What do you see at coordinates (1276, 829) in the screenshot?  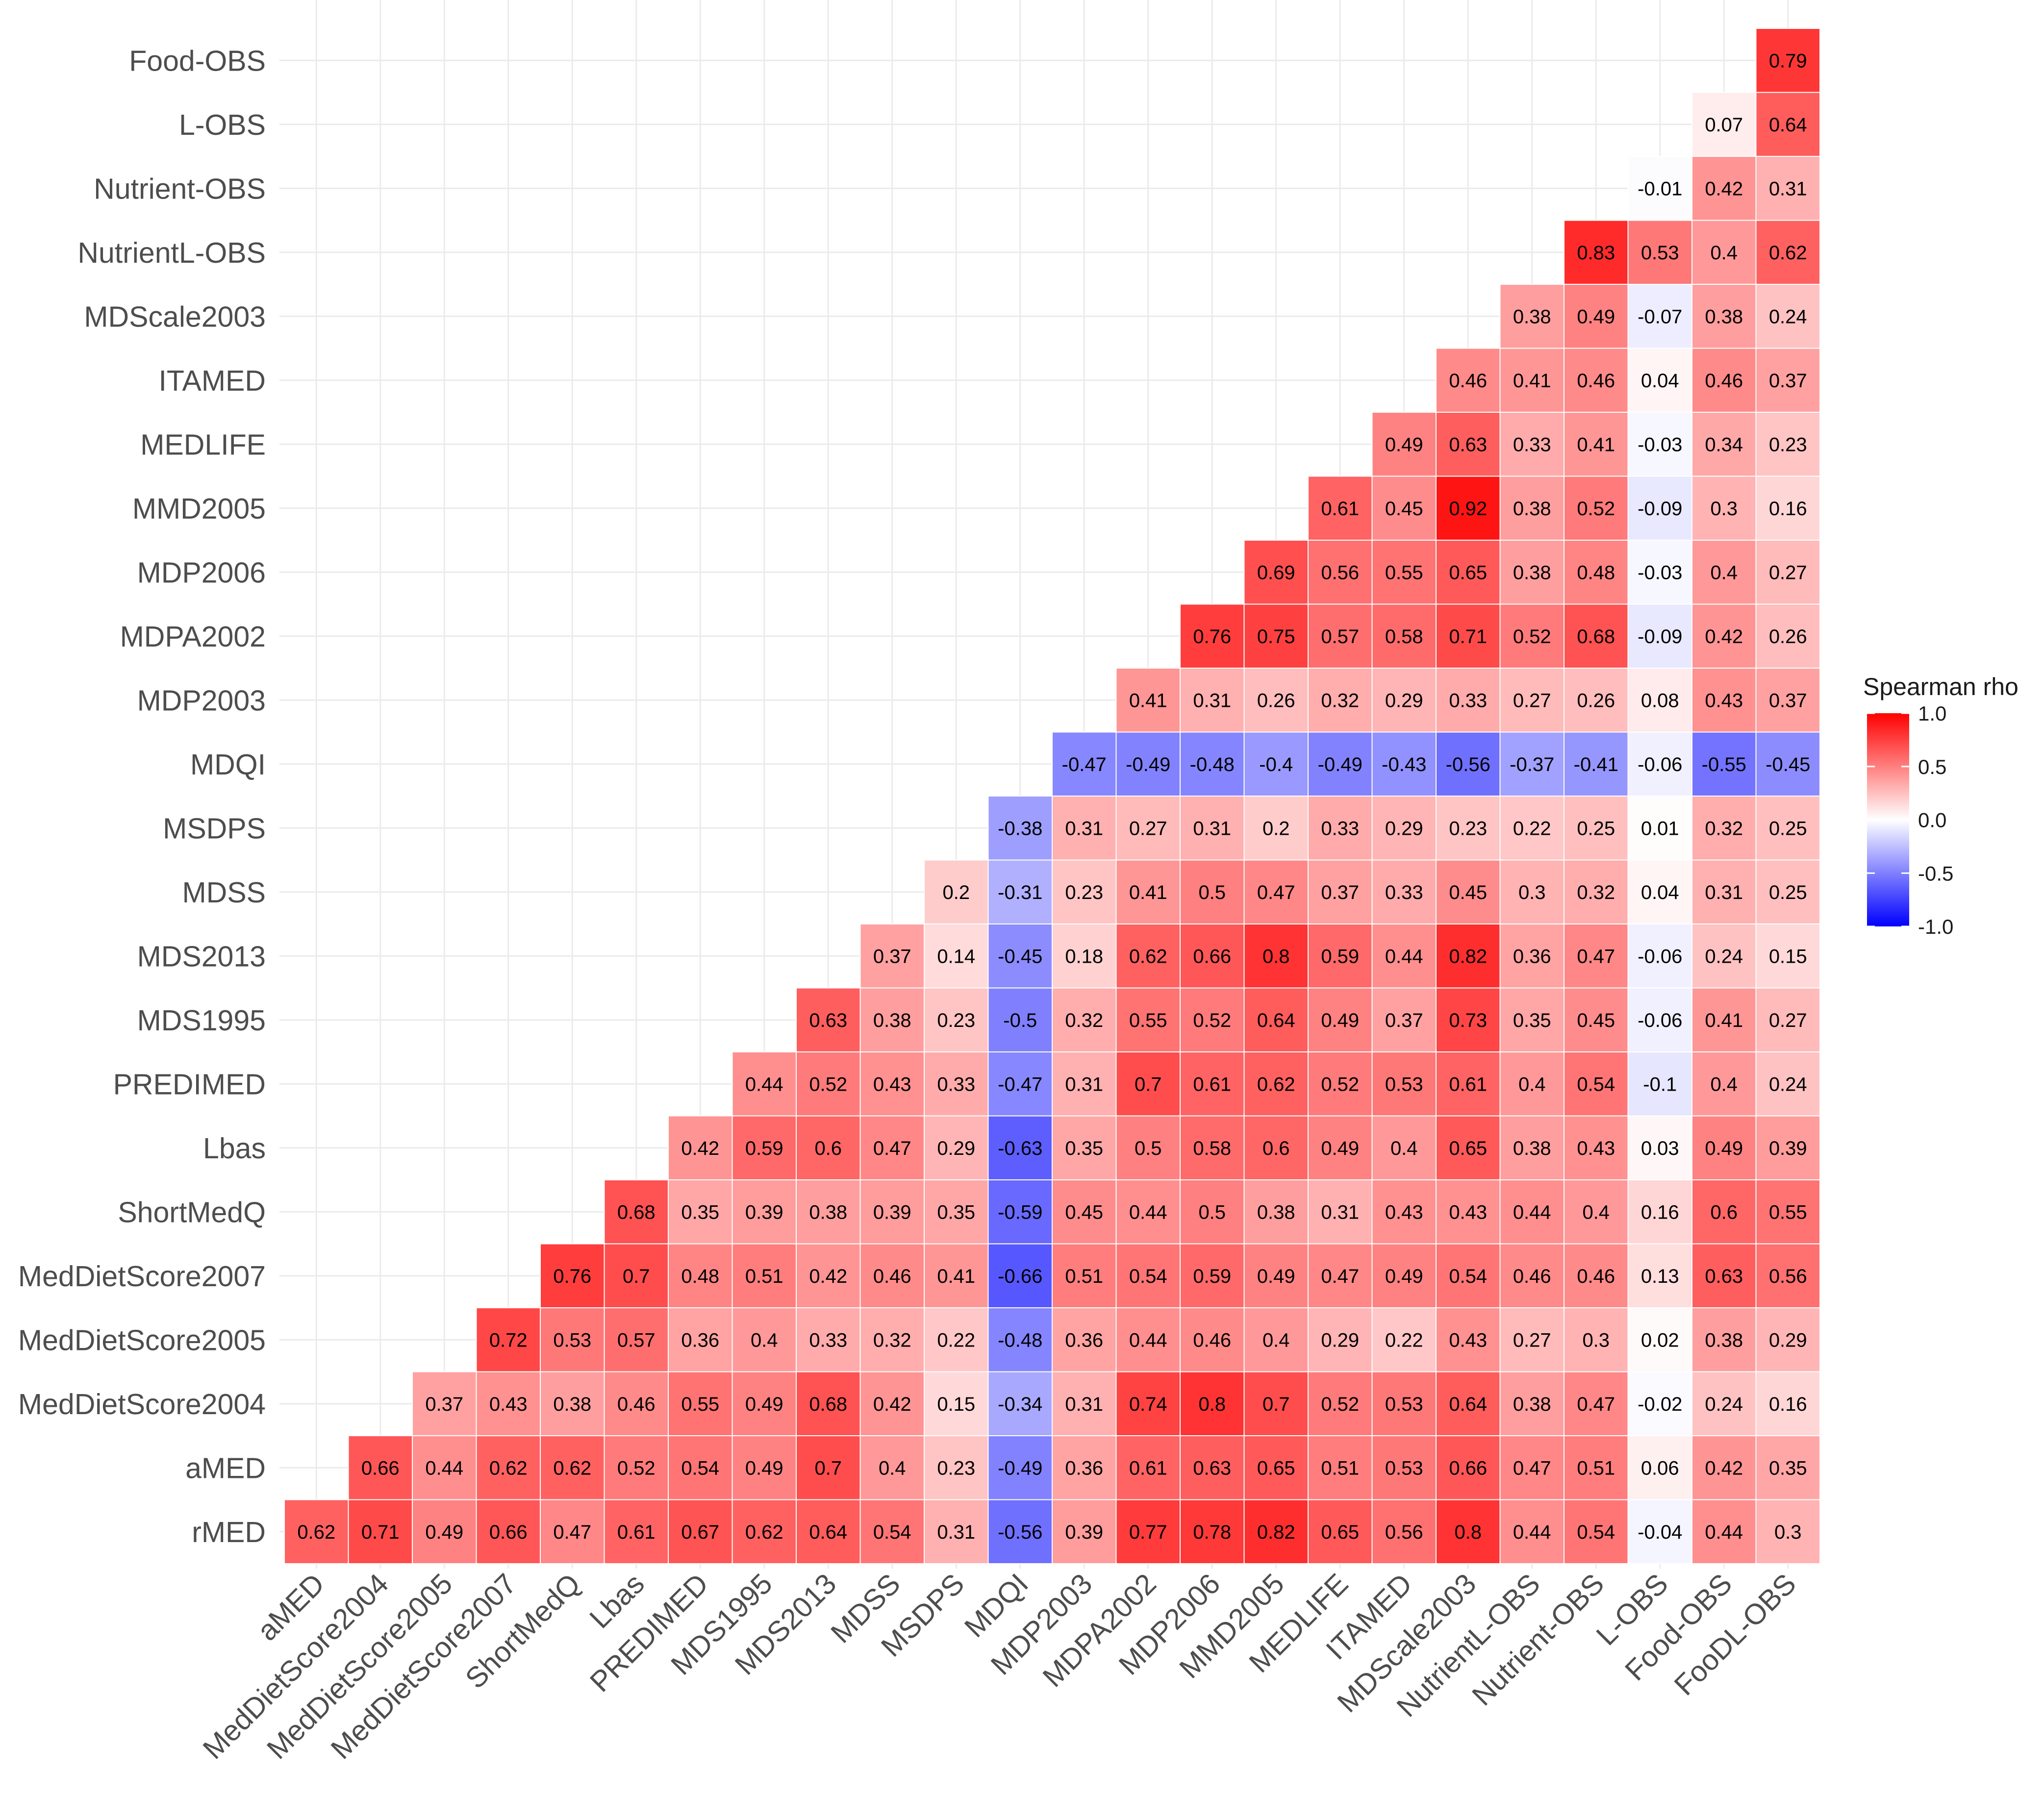 I see `cell-value-label: 0.2` at bounding box center [1276, 829].